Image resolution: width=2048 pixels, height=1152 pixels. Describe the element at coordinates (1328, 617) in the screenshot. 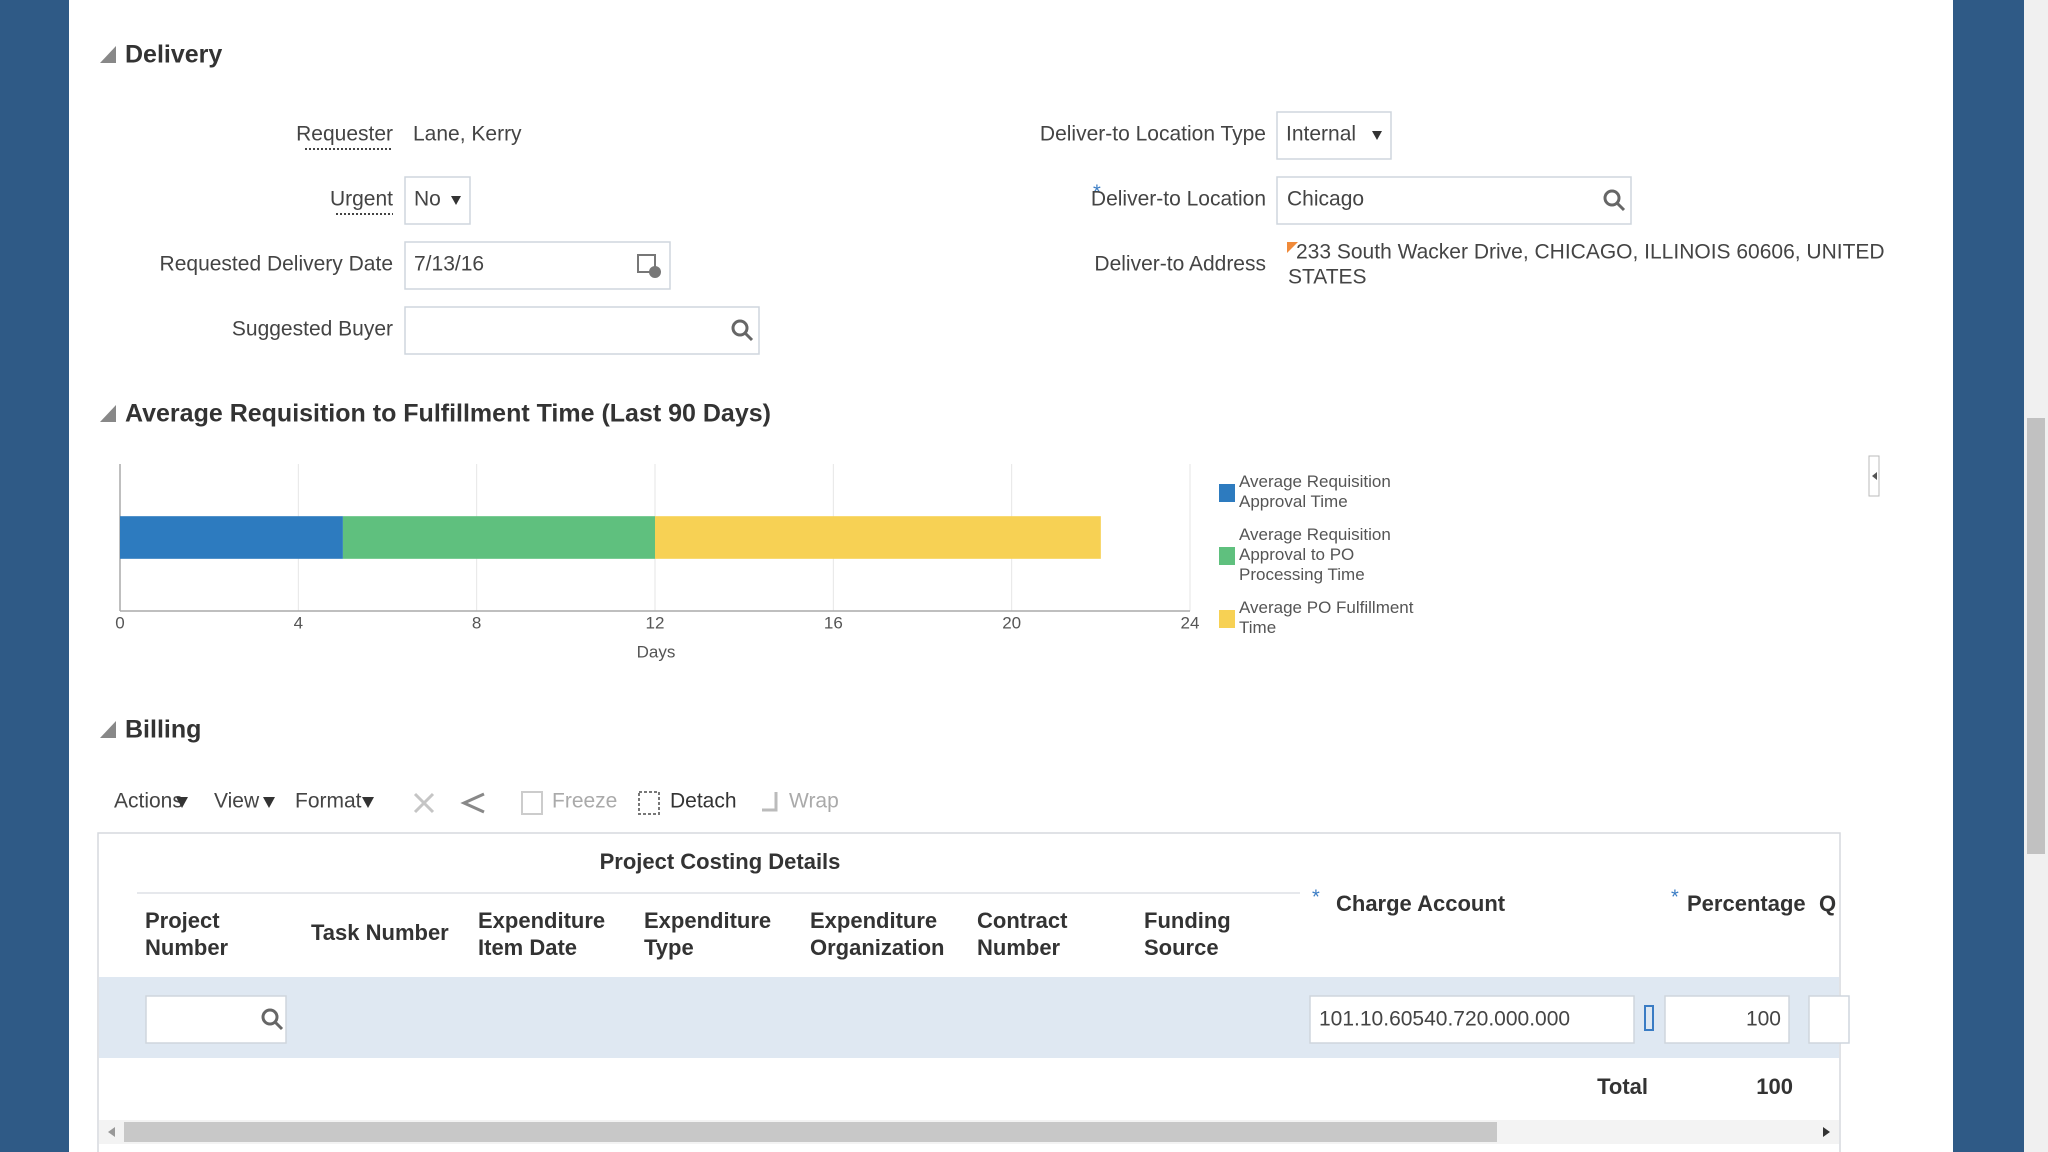

I see `legend-entry: Average PO Fulfillment Time` at that location.